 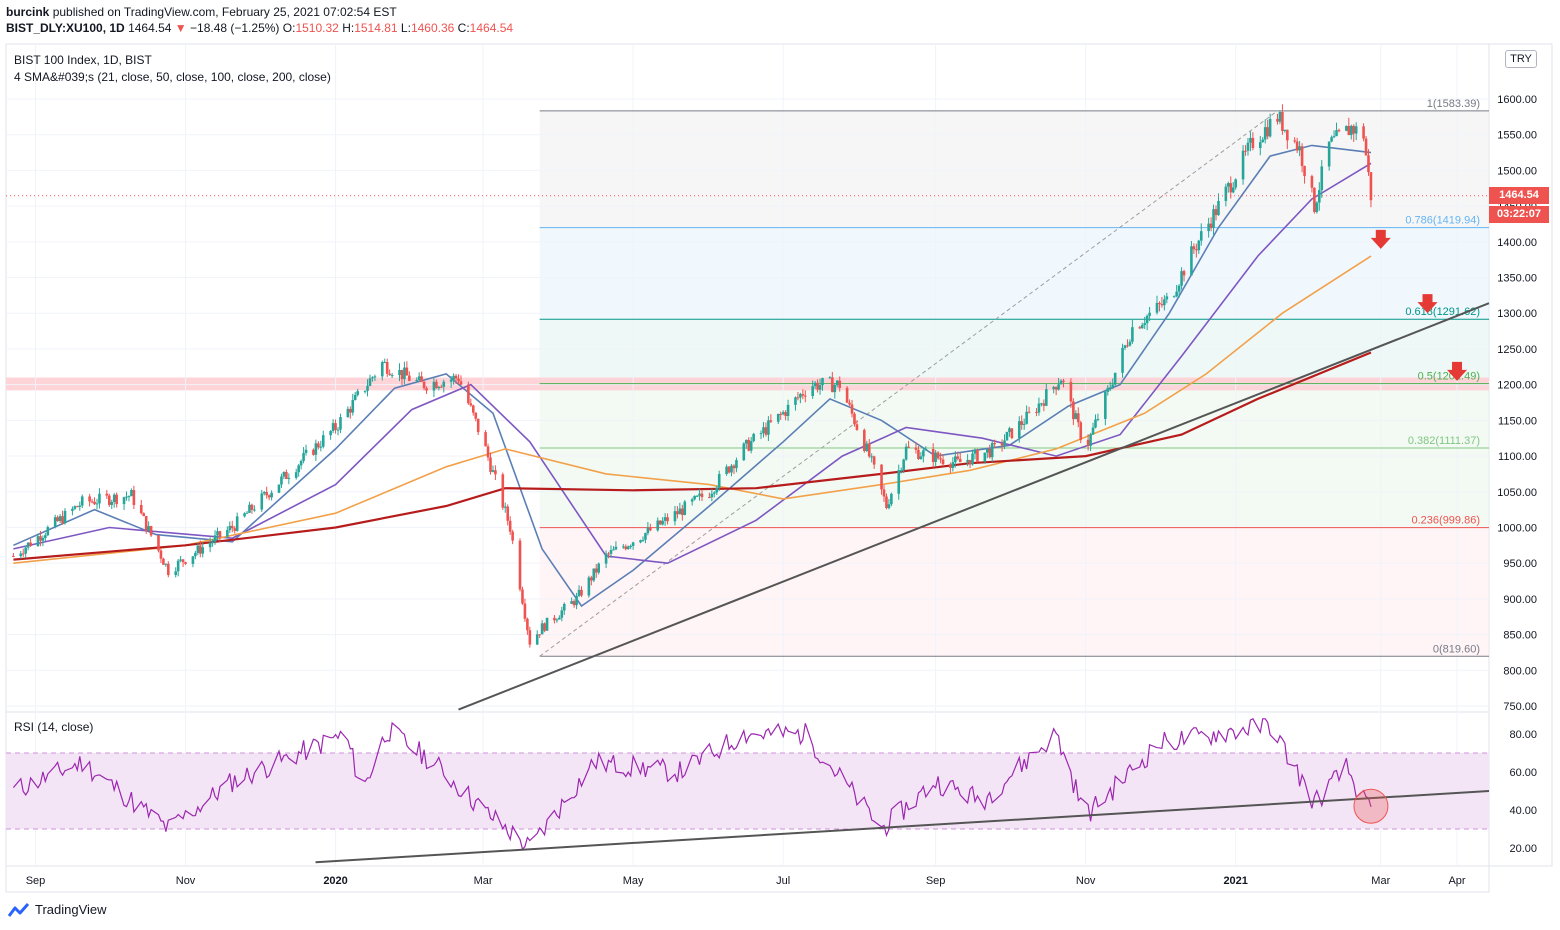 I want to click on price-axis, so click(x=1520, y=455).